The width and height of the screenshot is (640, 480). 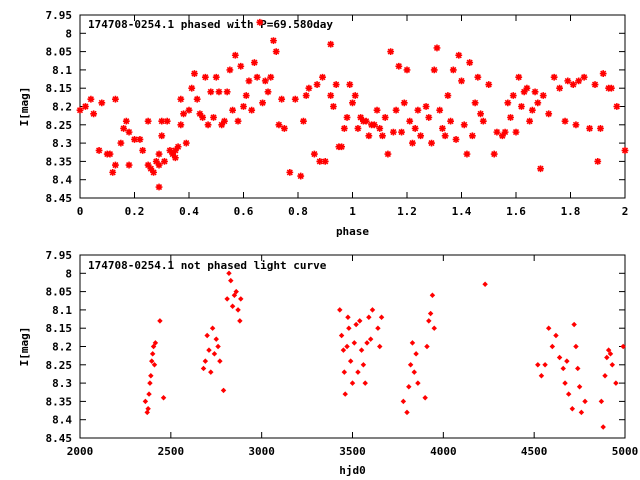 What do you see at coordinates (62, 310) in the screenshot?
I see `y-tick-label: 8.1` at bounding box center [62, 310].